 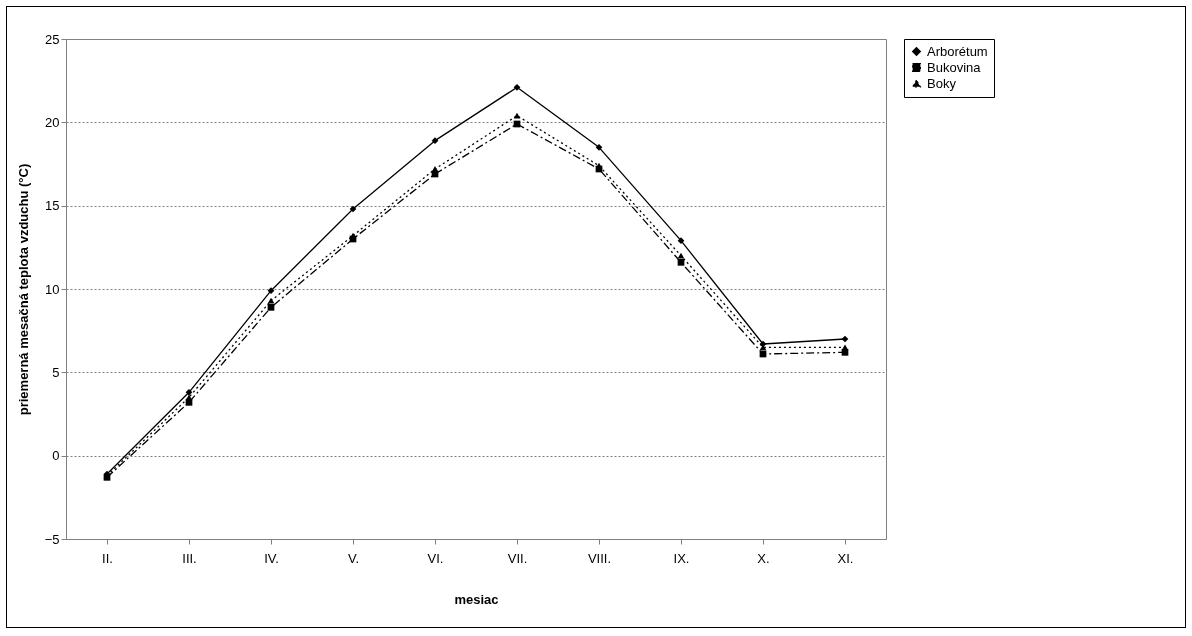 What do you see at coordinates (52, 289) in the screenshot?
I see `y-tick-label: 10` at bounding box center [52, 289].